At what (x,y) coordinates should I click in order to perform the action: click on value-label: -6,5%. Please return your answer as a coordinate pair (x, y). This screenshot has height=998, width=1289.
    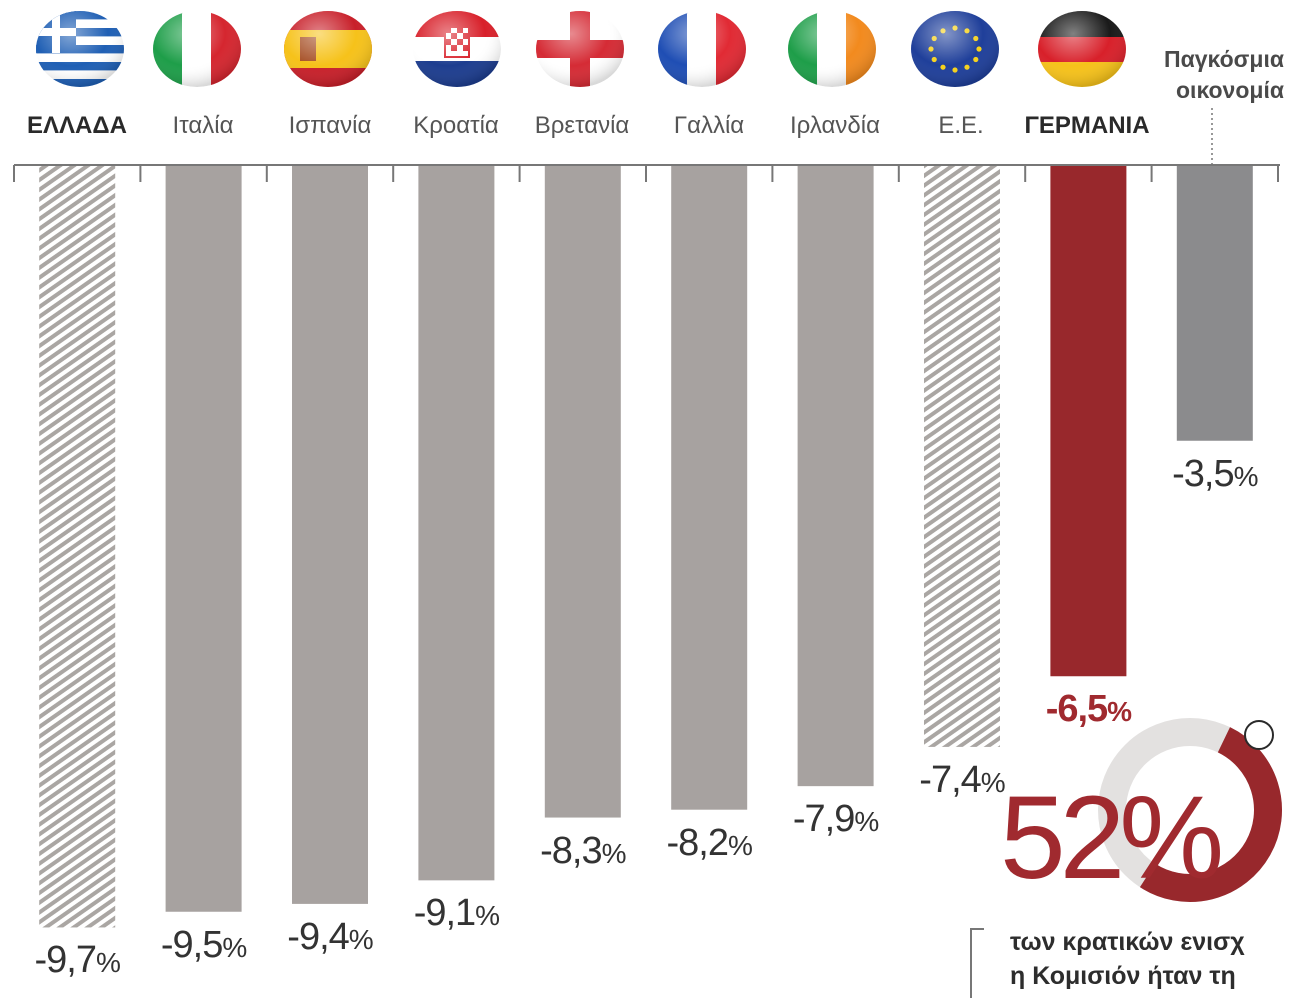
    Looking at the image, I should click on (1088, 709).